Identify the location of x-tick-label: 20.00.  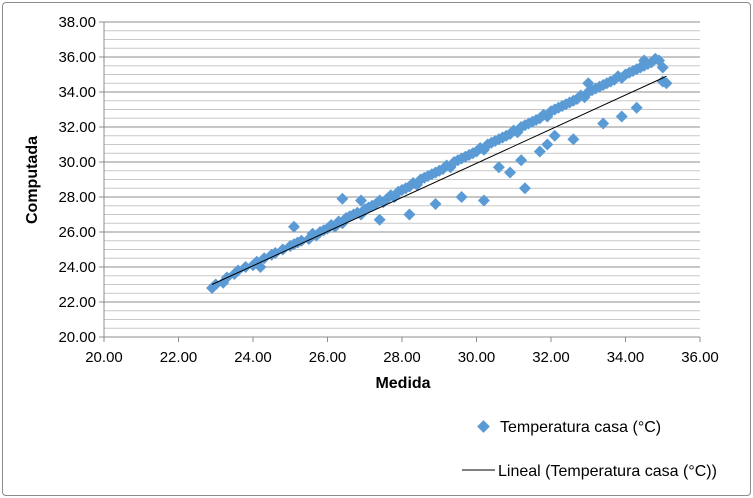
(104, 357).